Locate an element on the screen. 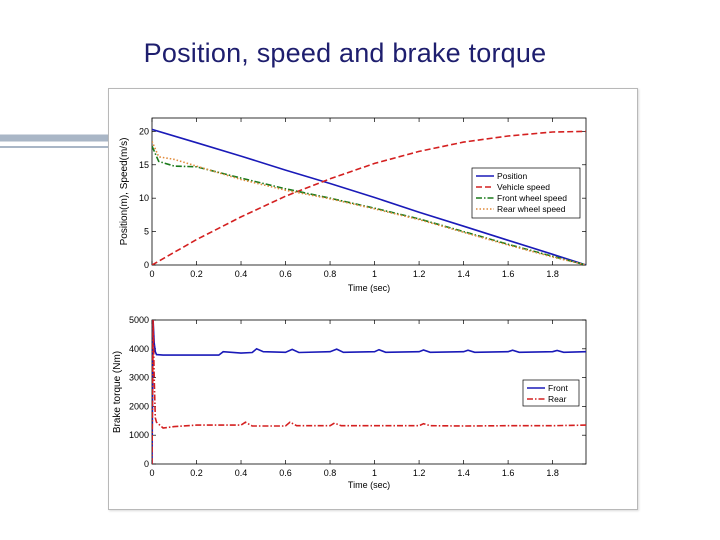 This screenshot has height=540, width=720. y-tick-label: 3000 is located at coordinates (139, 378).